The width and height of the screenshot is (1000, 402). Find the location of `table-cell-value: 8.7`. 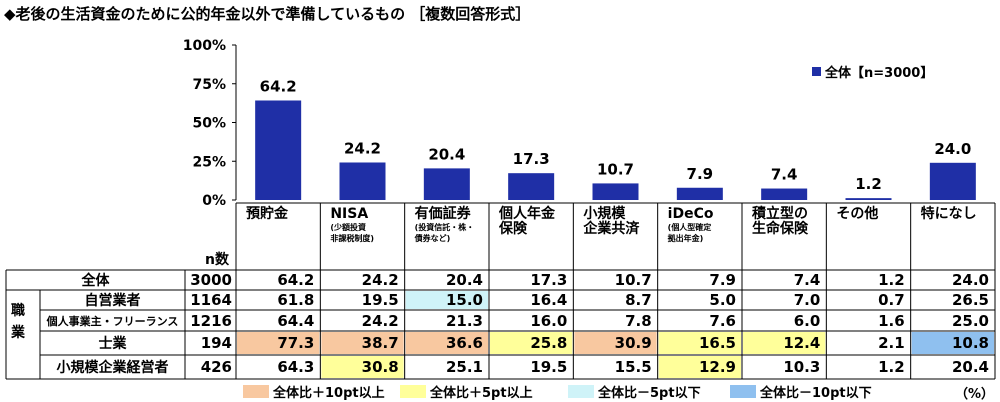

table-cell-value: 8.7 is located at coordinates (638, 300).